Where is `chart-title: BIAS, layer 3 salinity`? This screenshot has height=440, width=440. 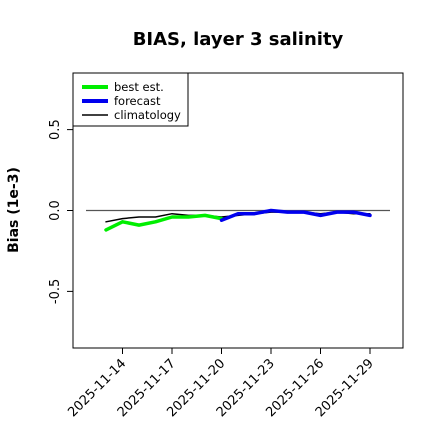
chart-title: BIAS, layer 3 salinity is located at coordinates (238, 39).